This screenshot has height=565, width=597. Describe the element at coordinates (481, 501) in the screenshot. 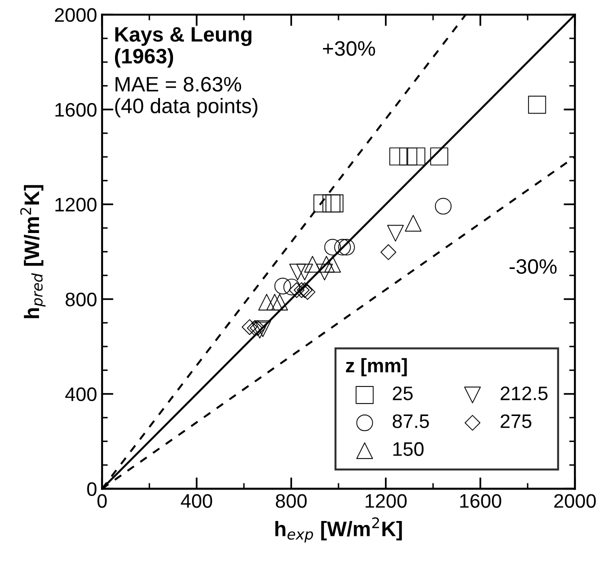

I see `x-tick-label: 1600` at that location.